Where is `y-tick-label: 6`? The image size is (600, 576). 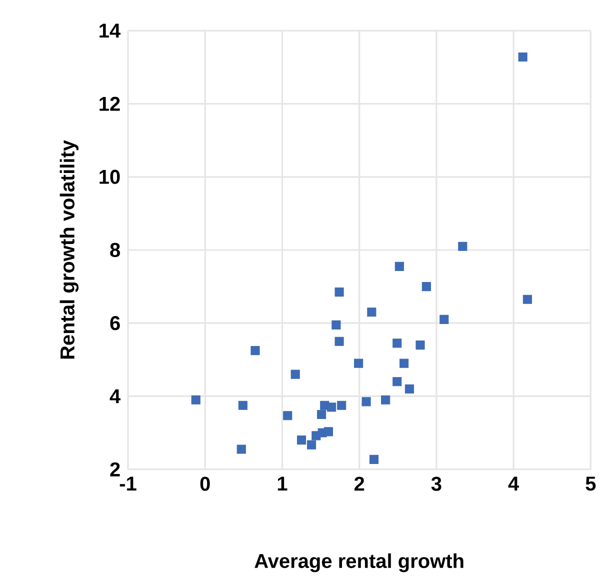 y-tick-label: 6 is located at coordinates (115, 323).